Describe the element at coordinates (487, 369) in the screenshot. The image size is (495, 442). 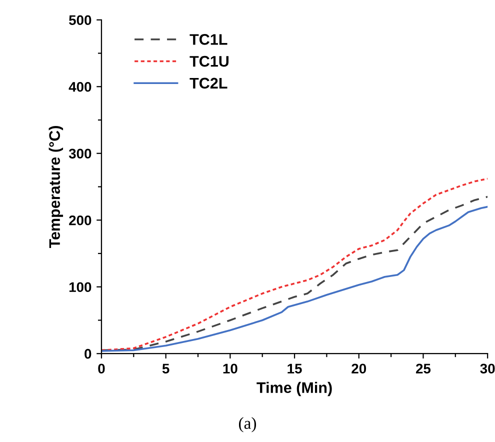
I see `x-tick-label: 30` at that location.